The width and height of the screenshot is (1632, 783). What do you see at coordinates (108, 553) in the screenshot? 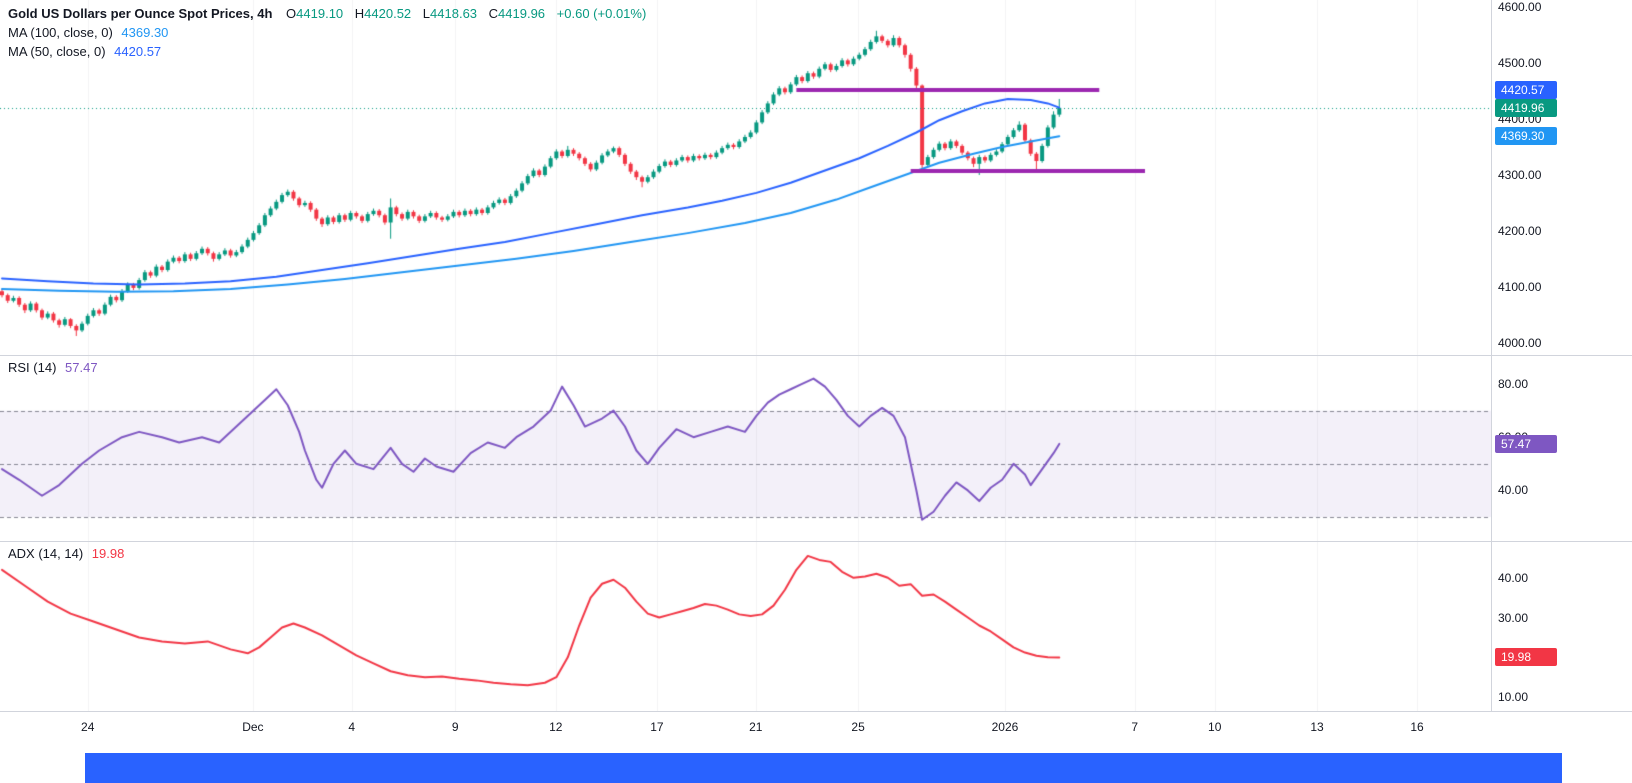
I see `adx-value: 19.98` at bounding box center [108, 553].